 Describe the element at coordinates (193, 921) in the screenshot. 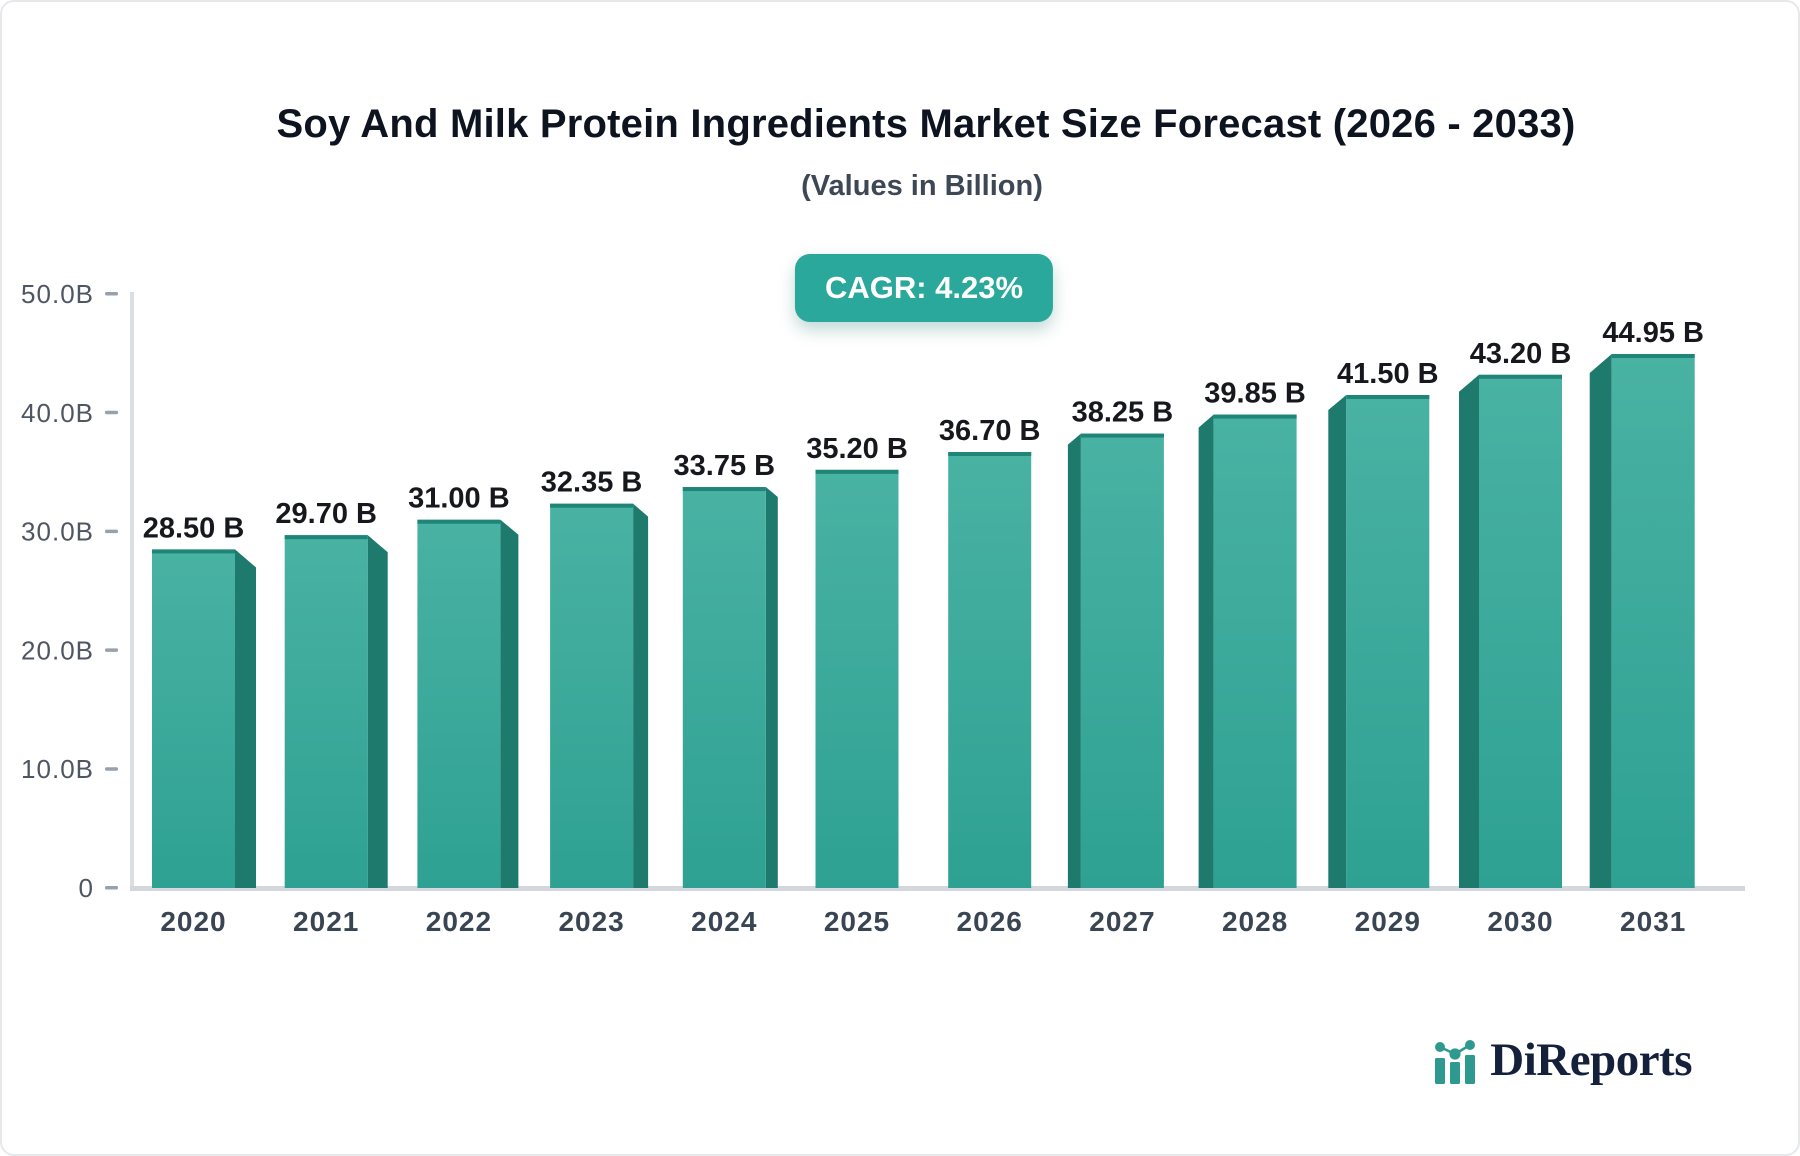

I see `x-tick-label: 2020` at that location.